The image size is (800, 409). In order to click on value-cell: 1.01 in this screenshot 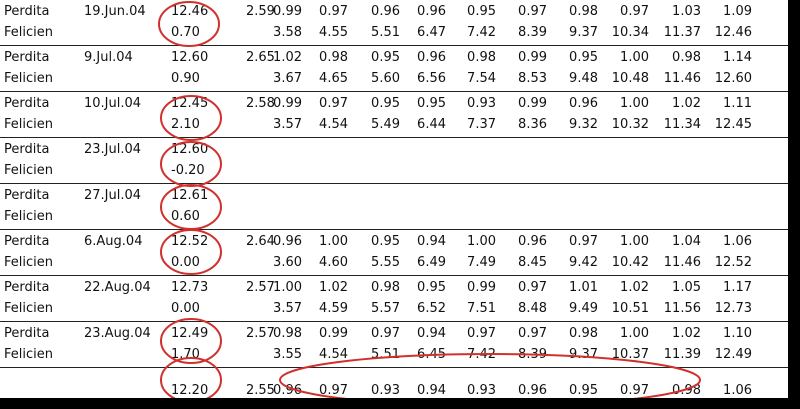, I will do `click(583, 287)`.